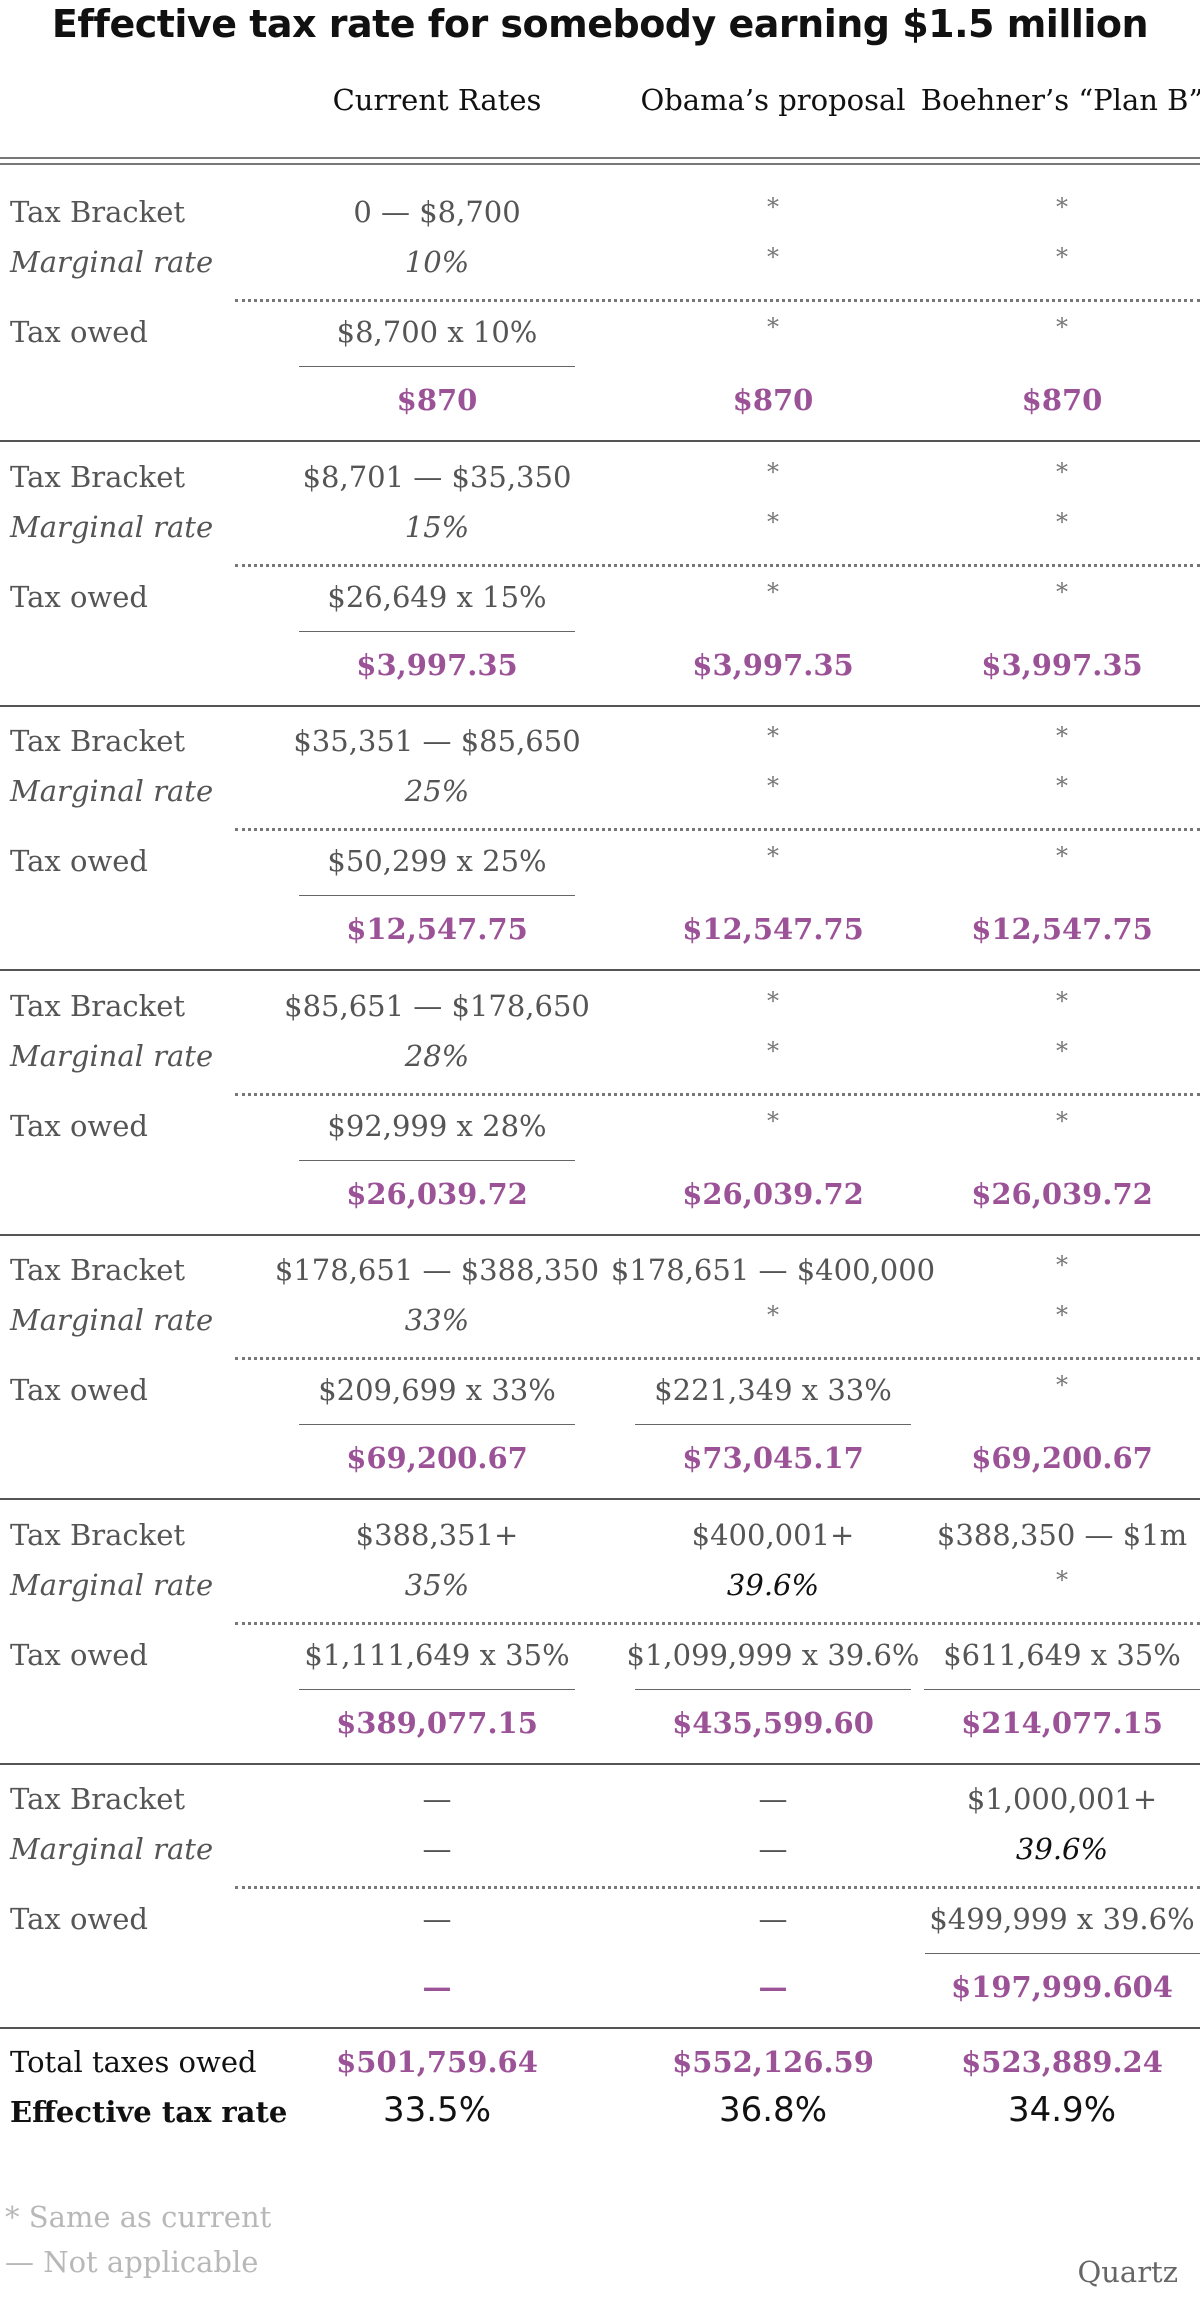 This screenshot has height=2300, width=1200. What do you see at coordinates (1062, 1193) in the screenshot?
I see `bracket-tax-boehner: $26,039.72` at bounding box center [1062, 1193].